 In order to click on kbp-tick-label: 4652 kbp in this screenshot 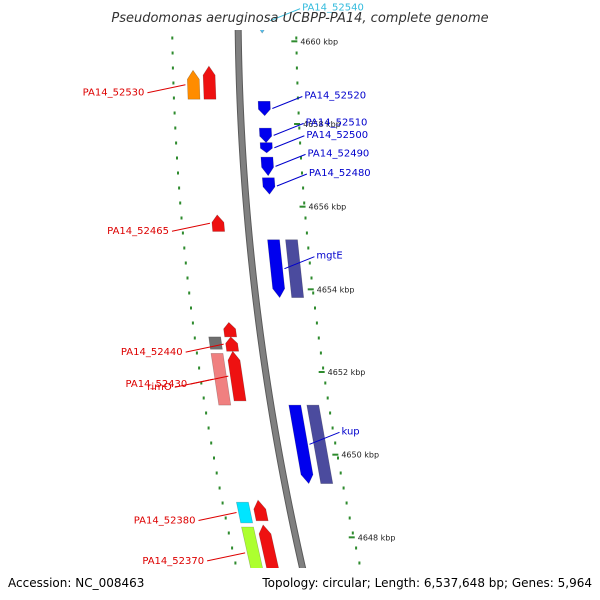, I will do `click(347, 372)`.